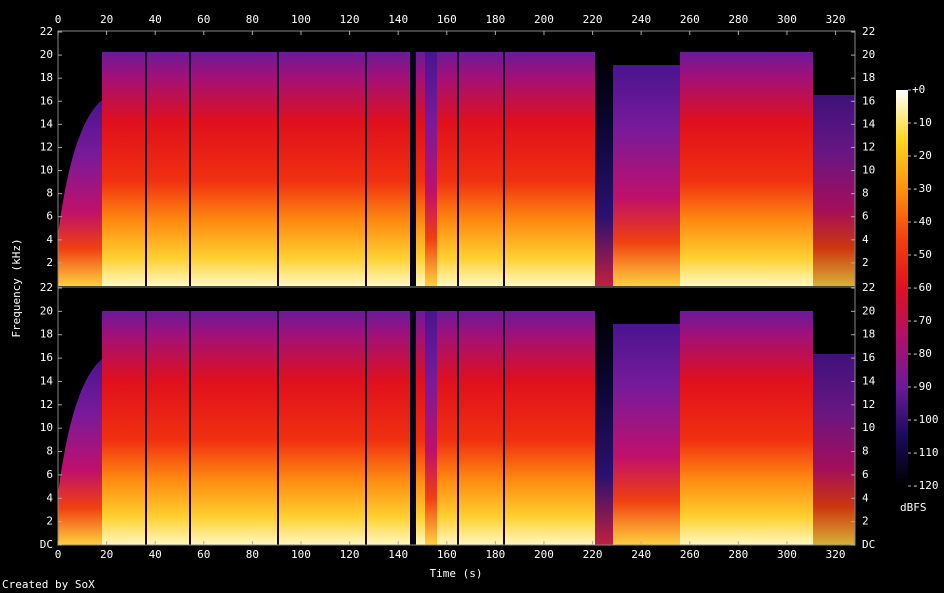 The image size is (944, 593). What do you see at coordinates (925, 485) in the screenshot?
I see `colorbar-tick-label: -120` at bounding box center [925, 485].